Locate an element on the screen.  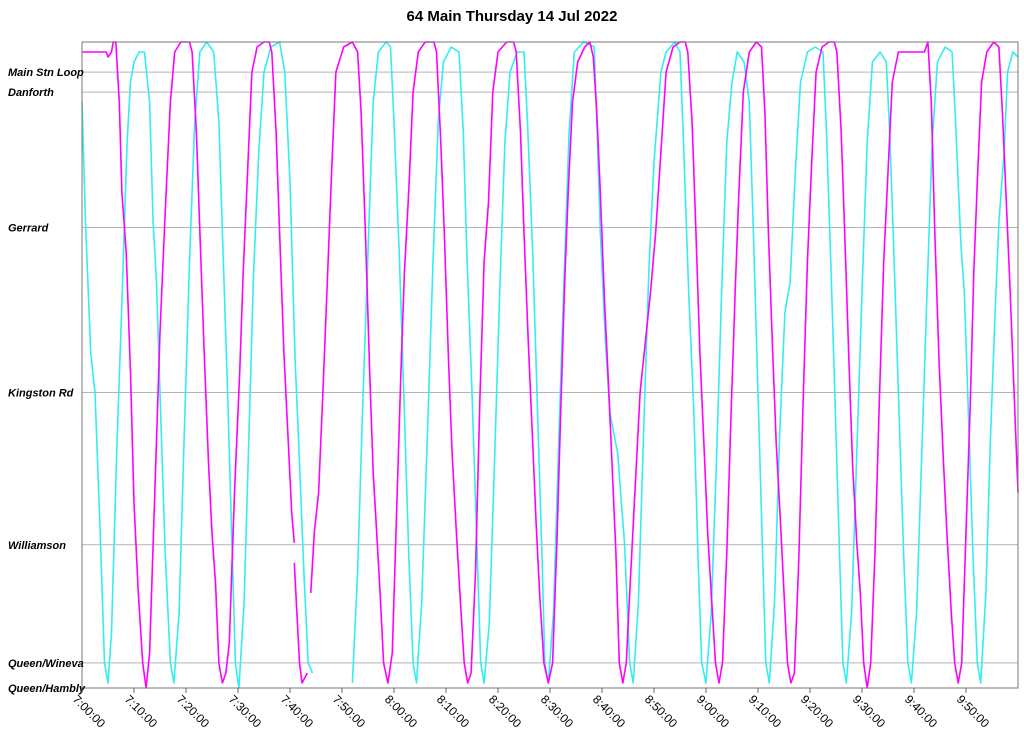
chart-title: 64 Main Thursday 14 Jul 2022 is located at coordinates (512, 16).